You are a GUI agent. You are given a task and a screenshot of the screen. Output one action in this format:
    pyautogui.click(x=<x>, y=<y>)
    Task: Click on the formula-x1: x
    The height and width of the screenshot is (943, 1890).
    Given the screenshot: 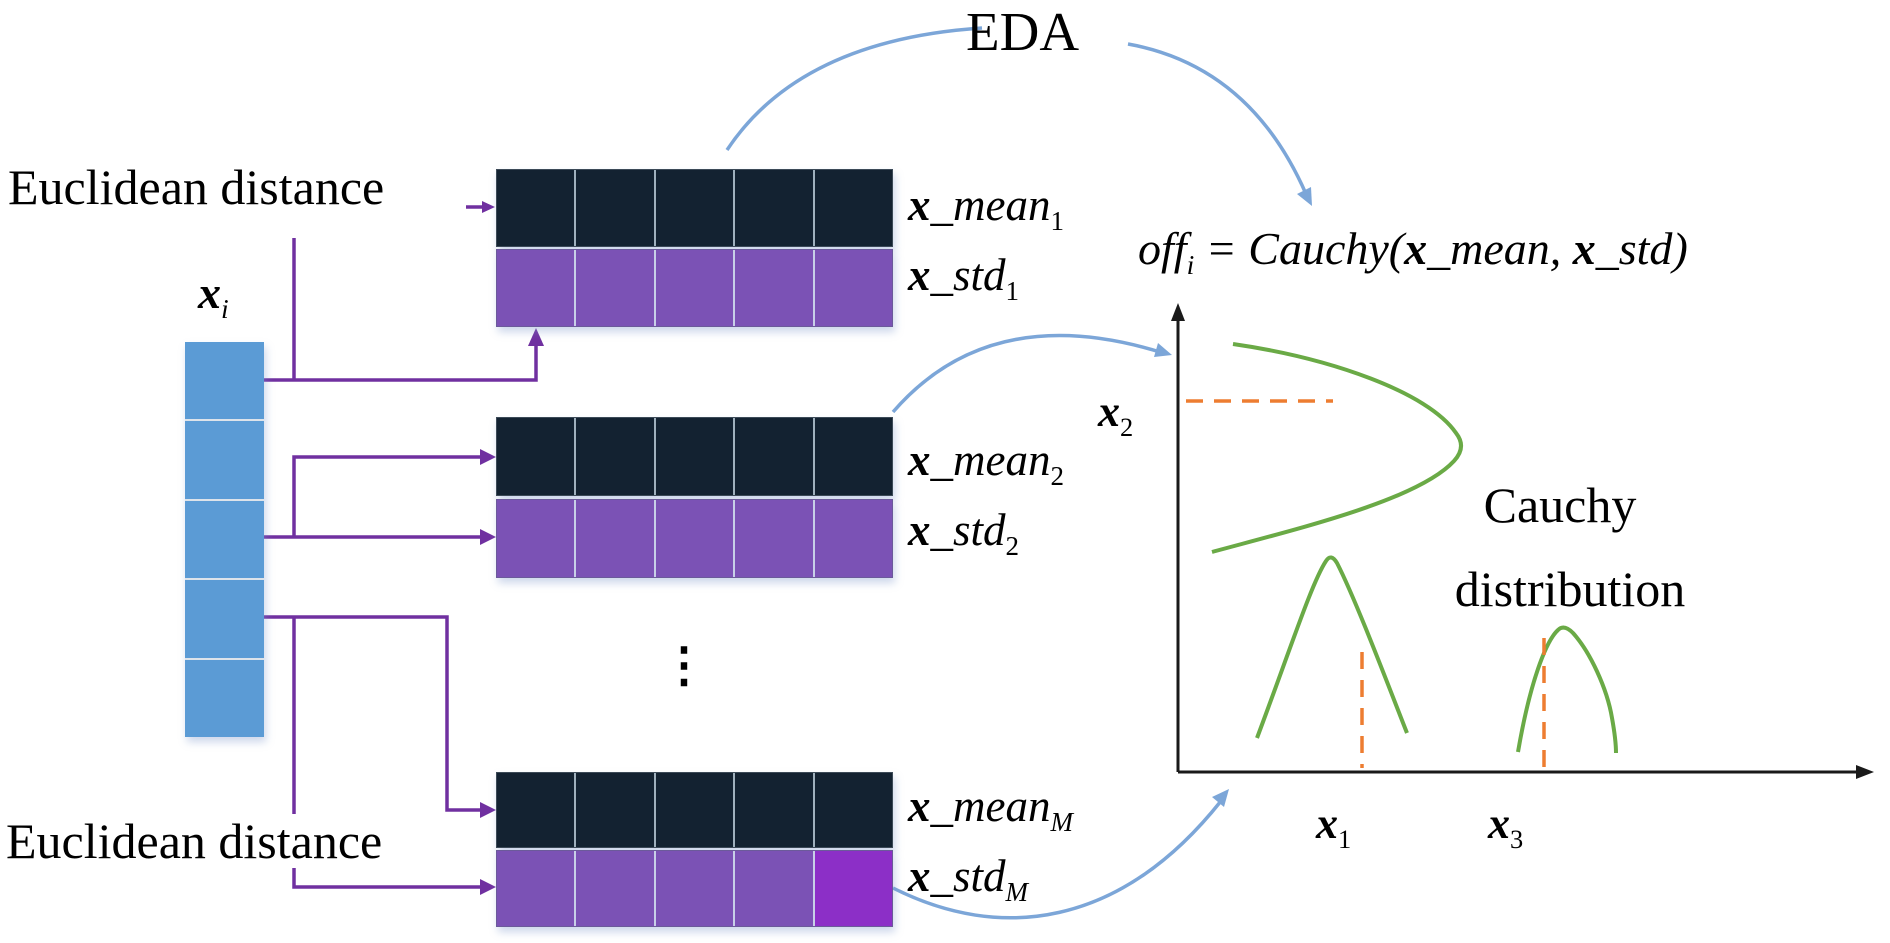 What is the action you would take?
    pyautogui.click(x=1416, y=248)
    